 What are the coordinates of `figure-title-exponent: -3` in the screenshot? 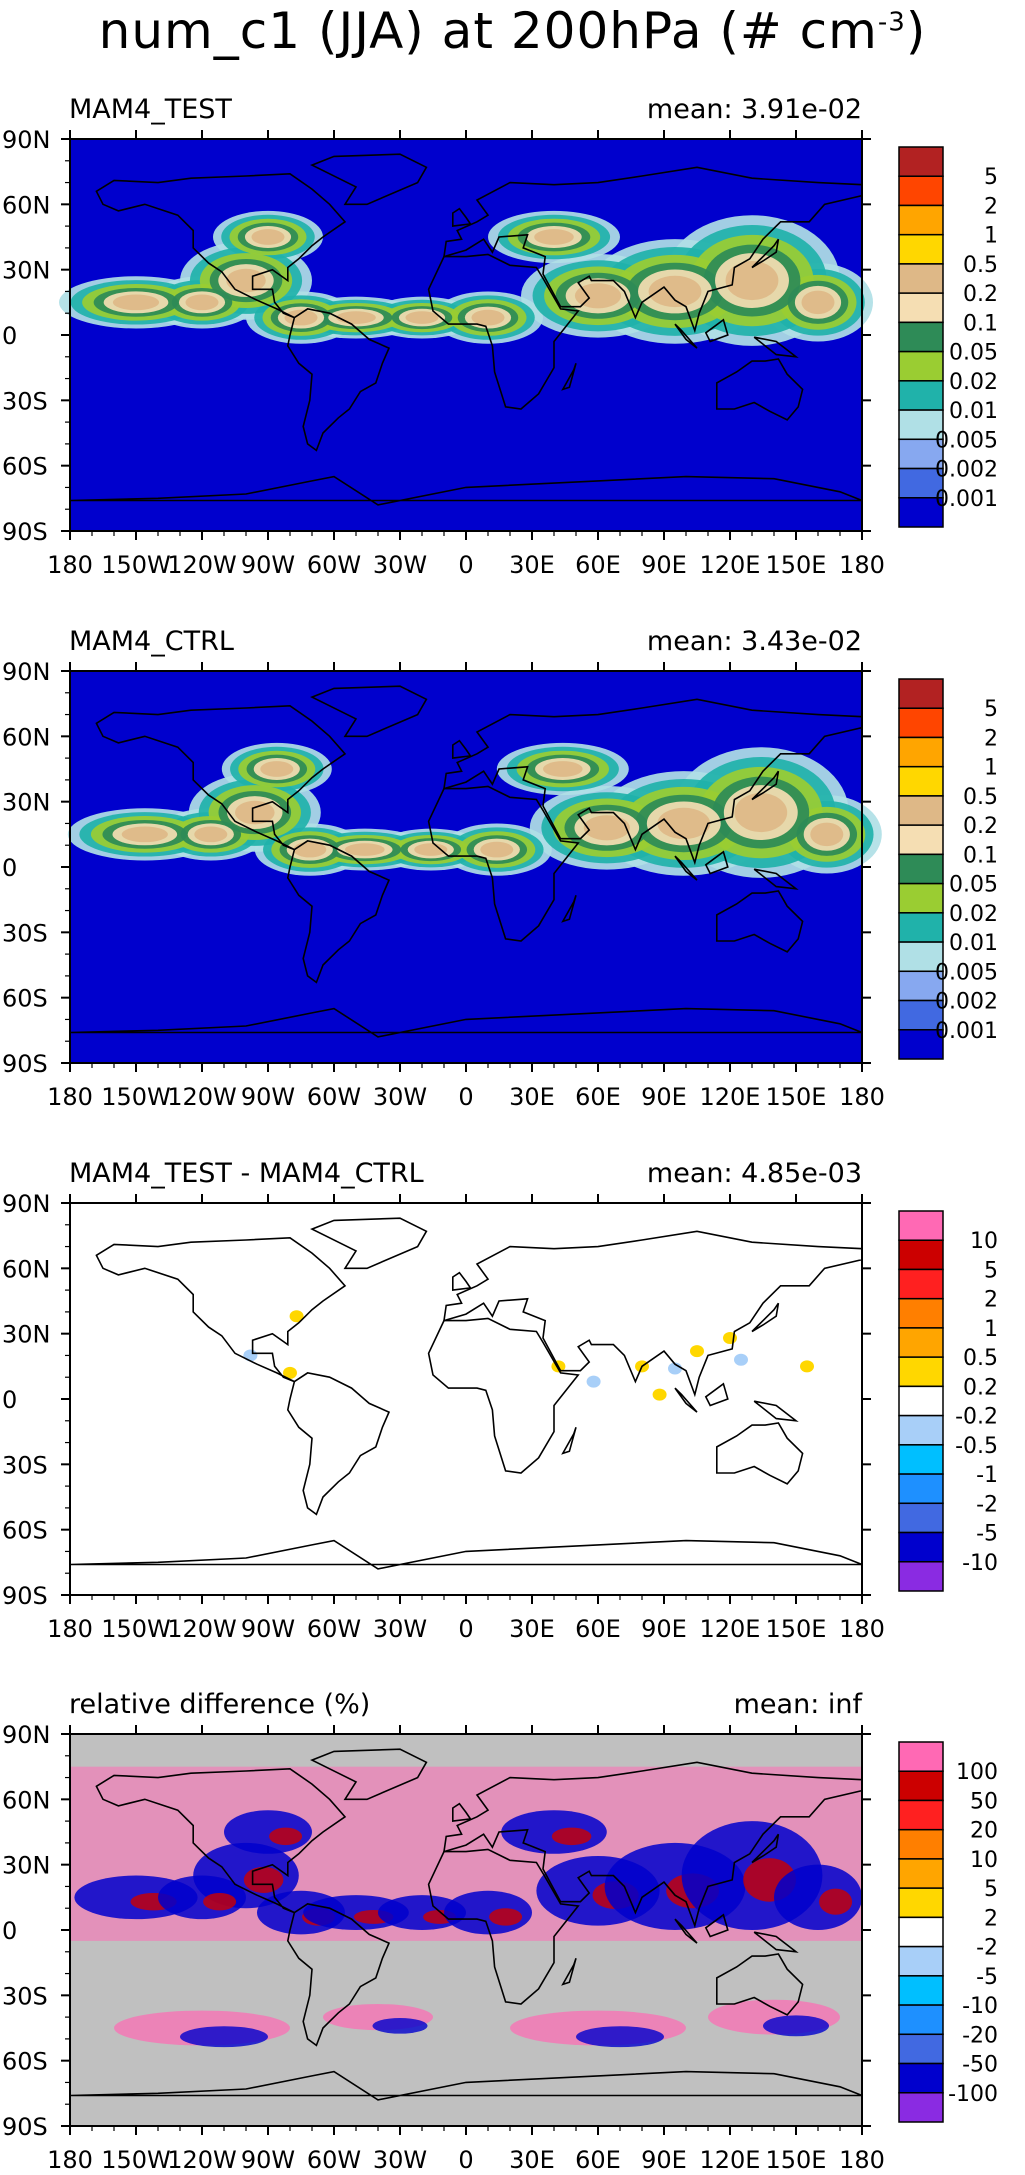 It's located at (891, 22).